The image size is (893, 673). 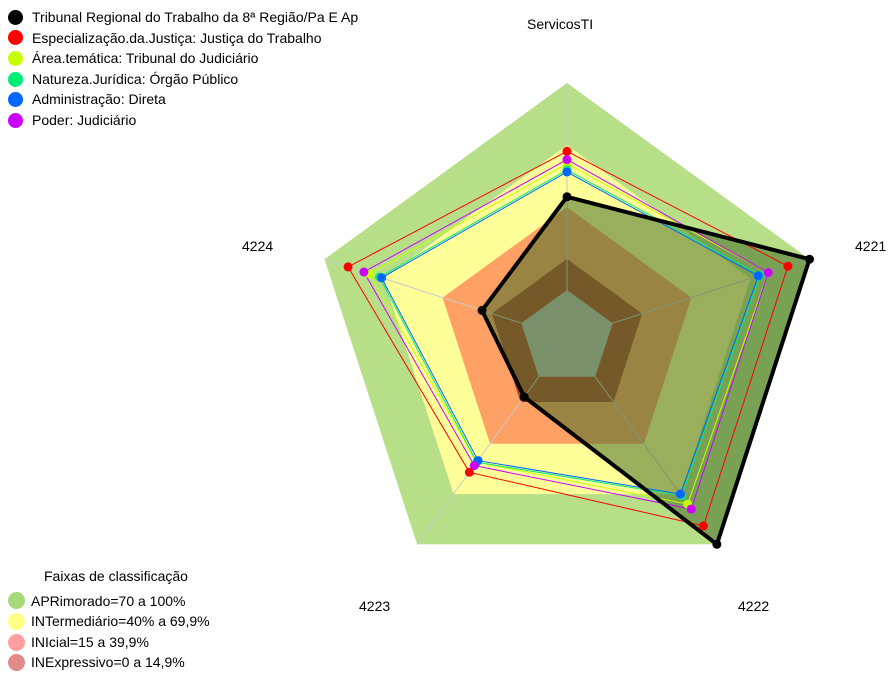 What do you see at coordinates (183, 120) in the screenshot?
I see `legend-item-series-5: Poder: Judiciário` at bounding box center [183, 120].